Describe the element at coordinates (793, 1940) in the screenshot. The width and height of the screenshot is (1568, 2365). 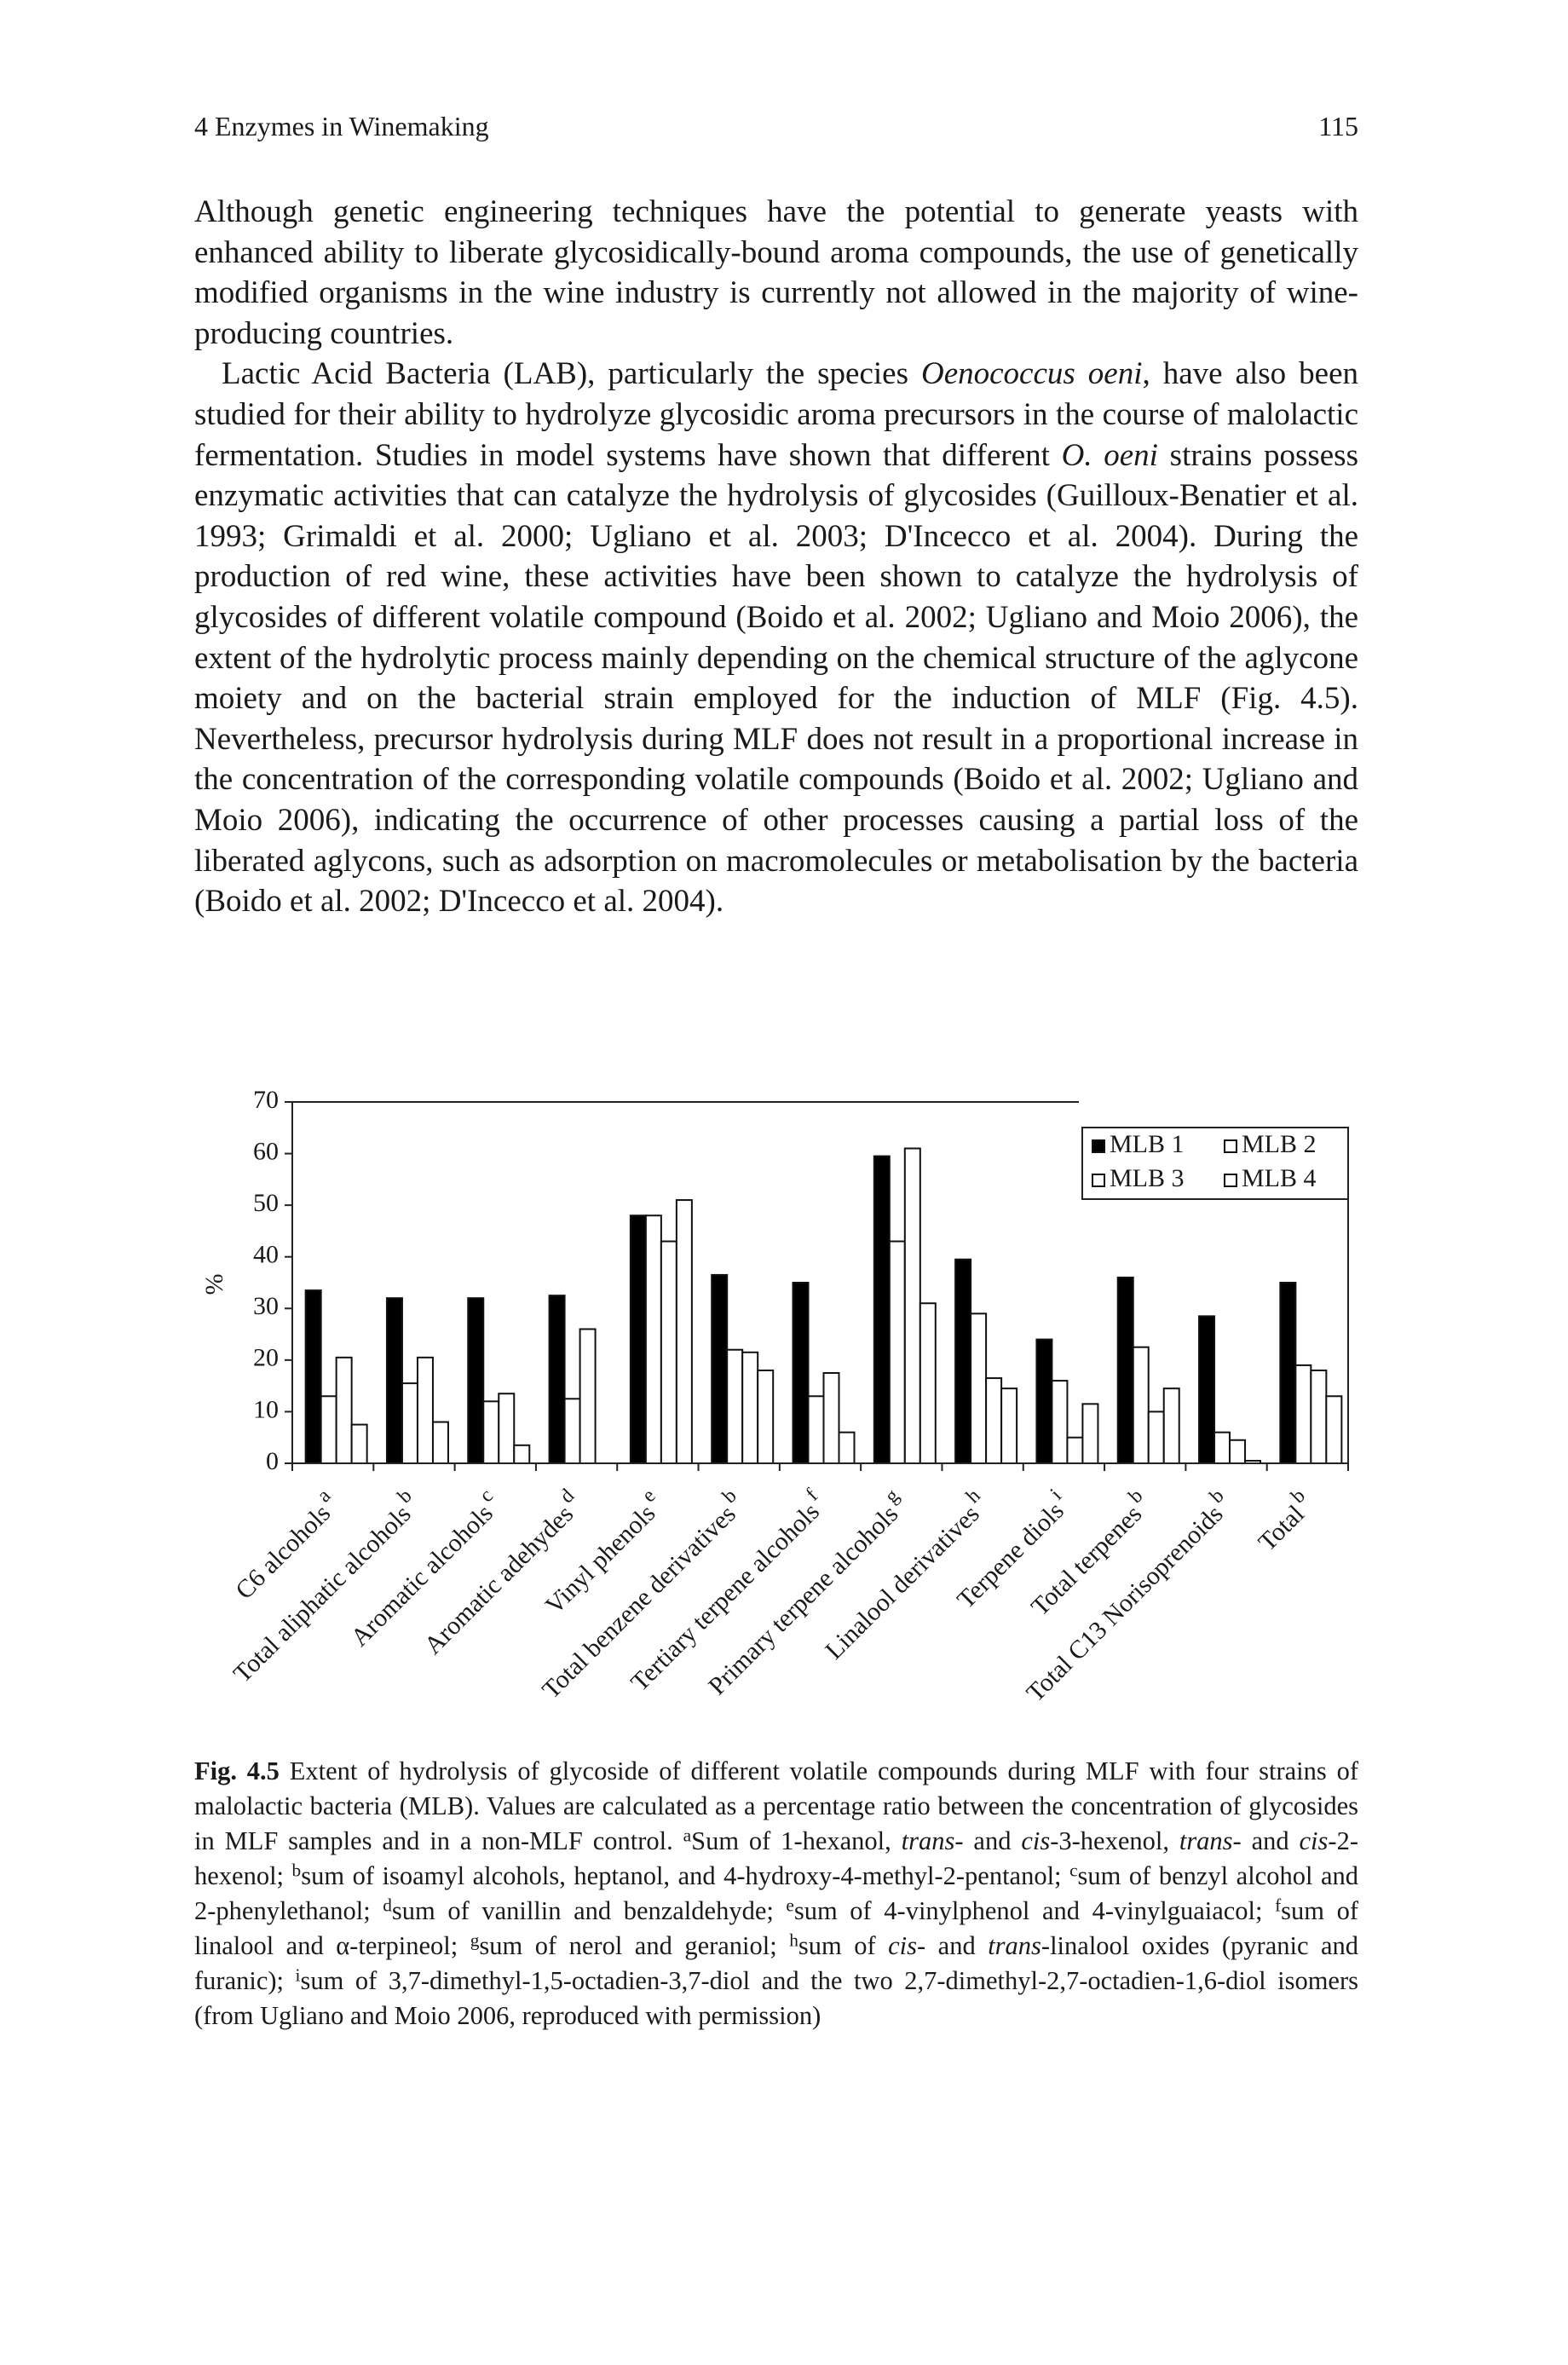
I see `caption-run: h` at that location.